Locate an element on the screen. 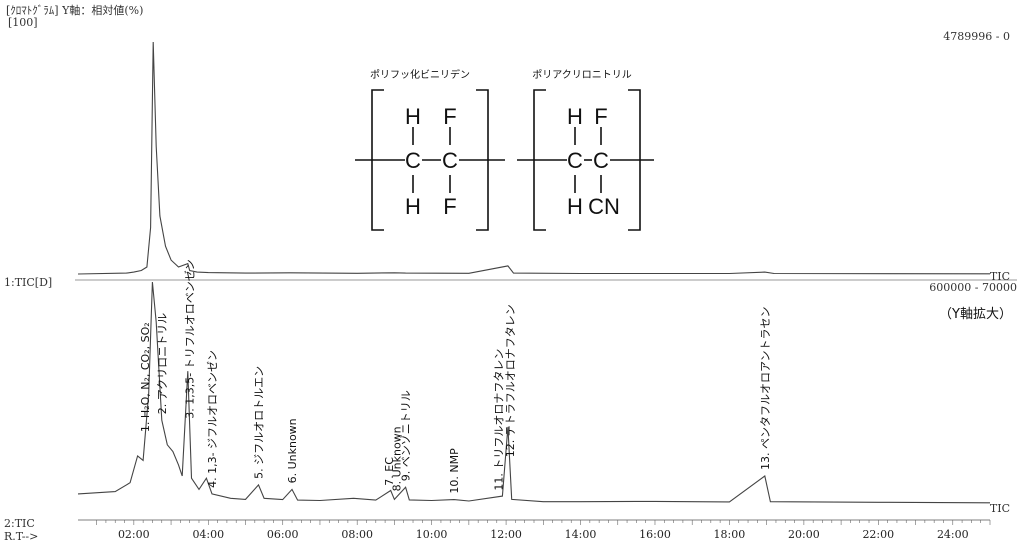 Image resolution: width=1017 pixels, height=545 pixels. peak-label-7: 7. EC is located at coordinates (389, 471).